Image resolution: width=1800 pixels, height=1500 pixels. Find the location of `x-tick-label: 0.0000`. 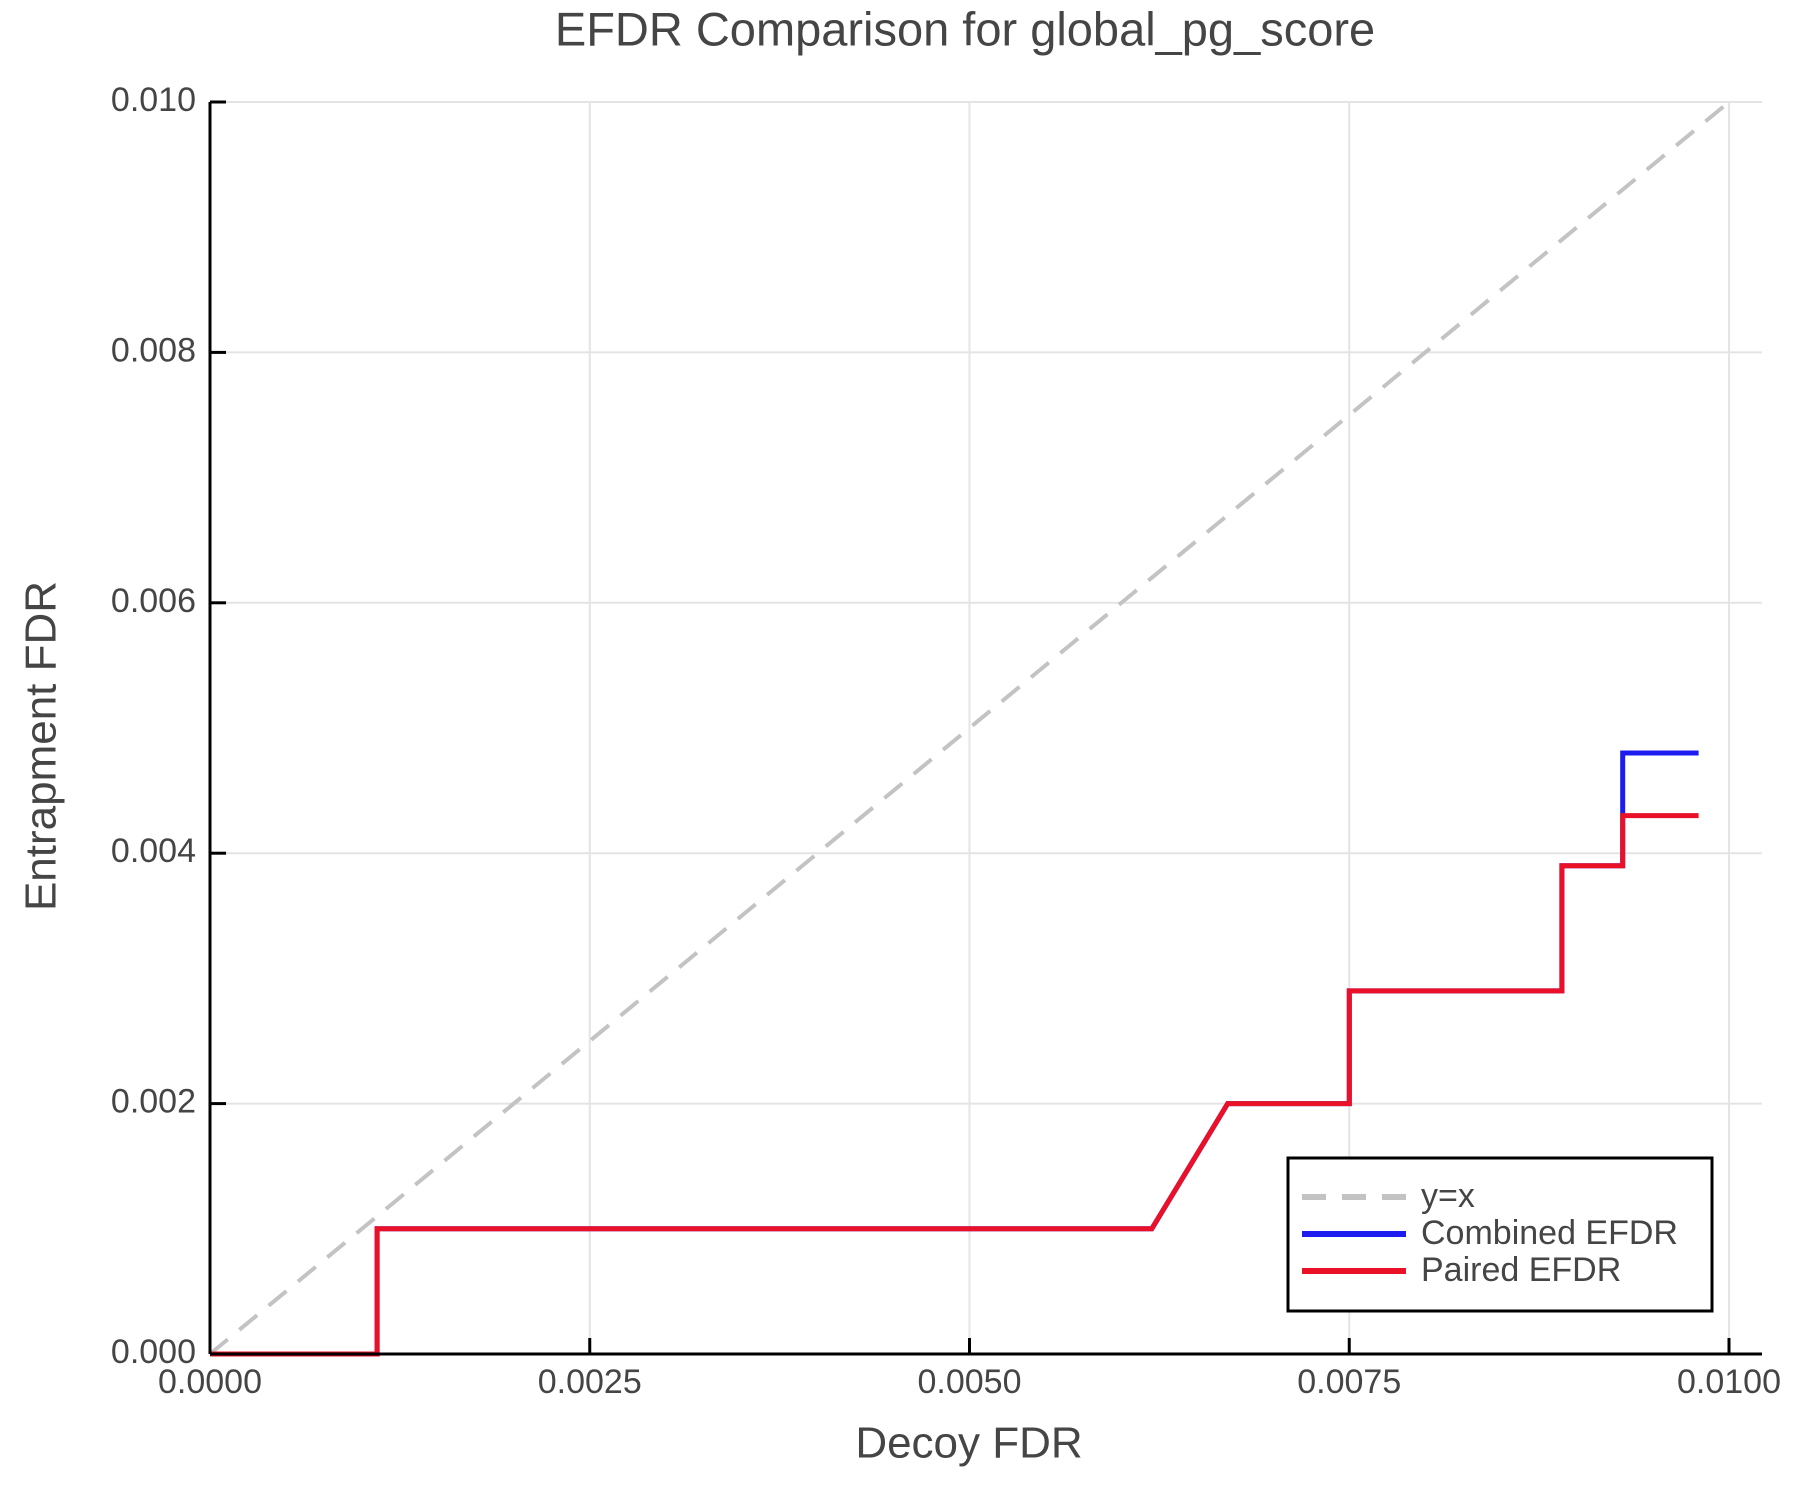

x-tick-label: 0.0000 is located at coordinates (210, 1382).